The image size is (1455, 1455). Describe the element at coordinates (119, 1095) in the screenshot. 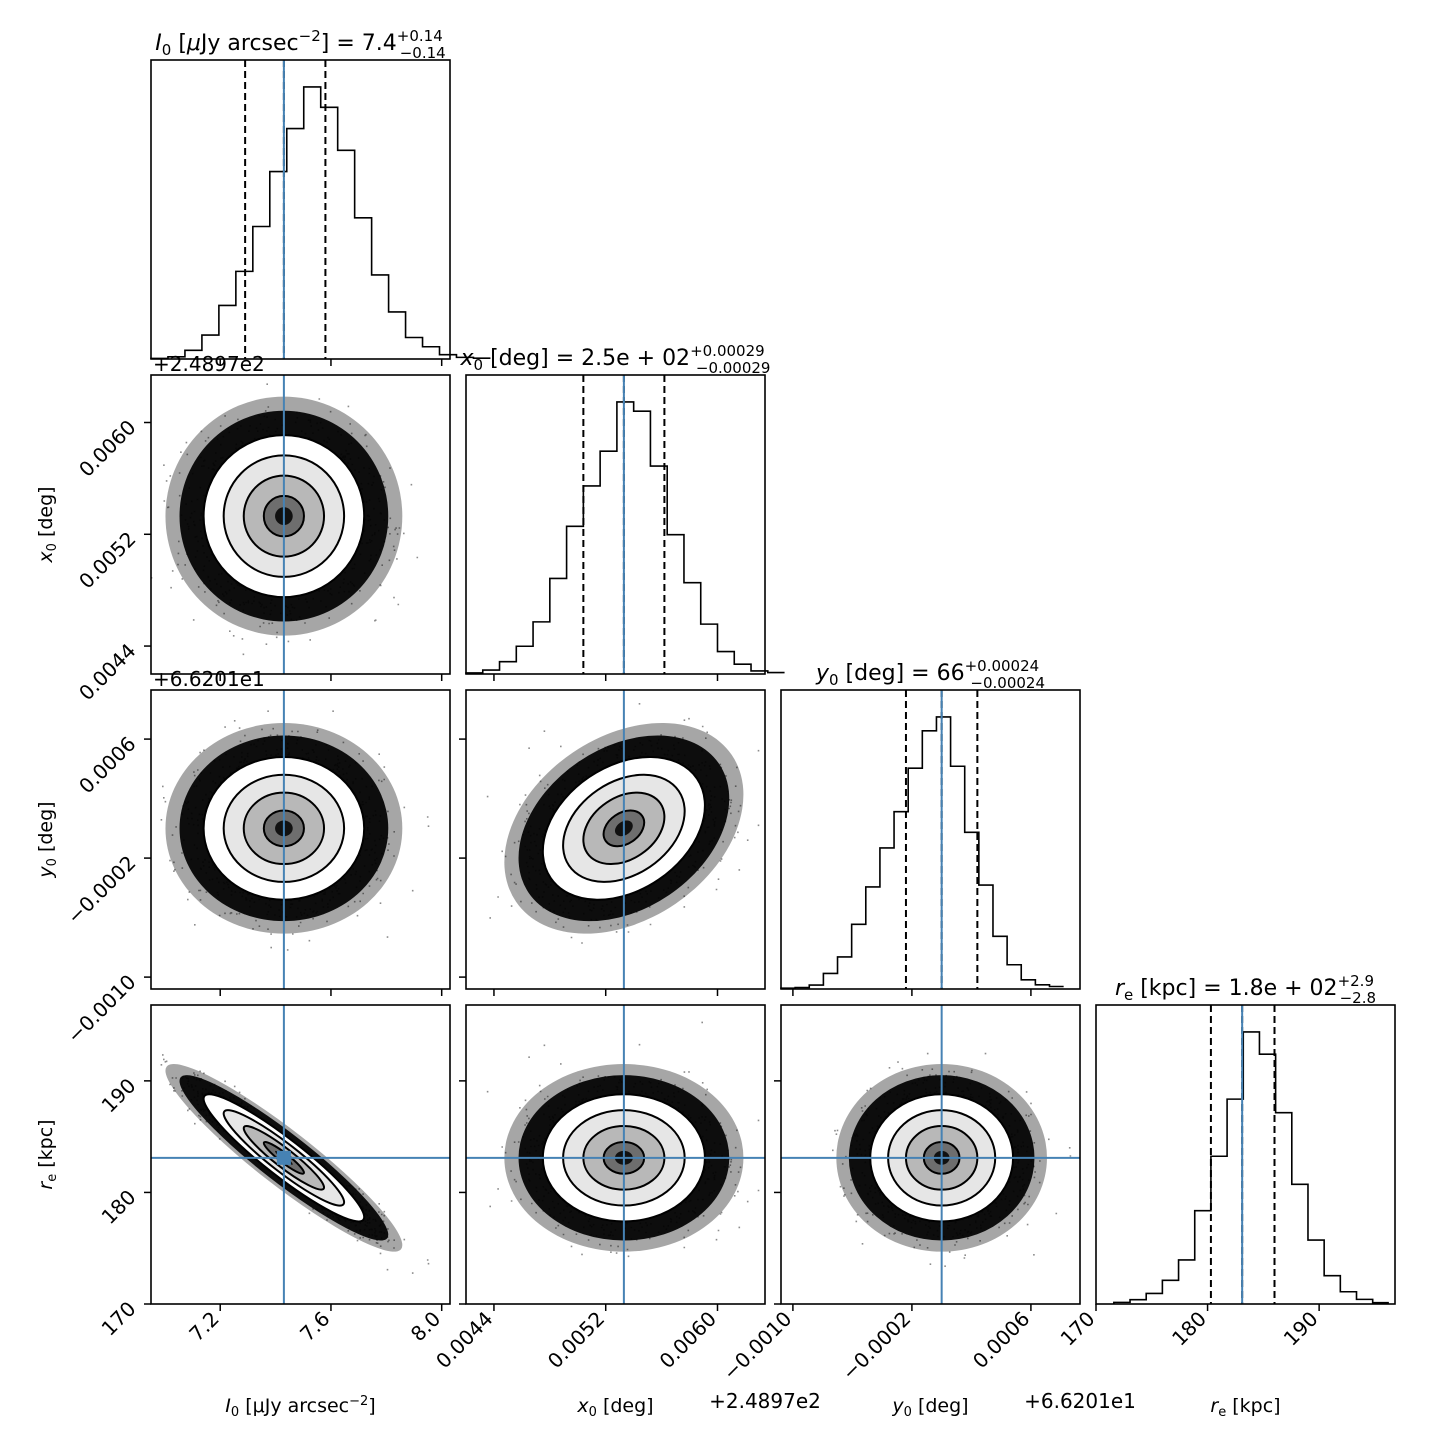

I see `y-tick-label-re: 190` at that location.